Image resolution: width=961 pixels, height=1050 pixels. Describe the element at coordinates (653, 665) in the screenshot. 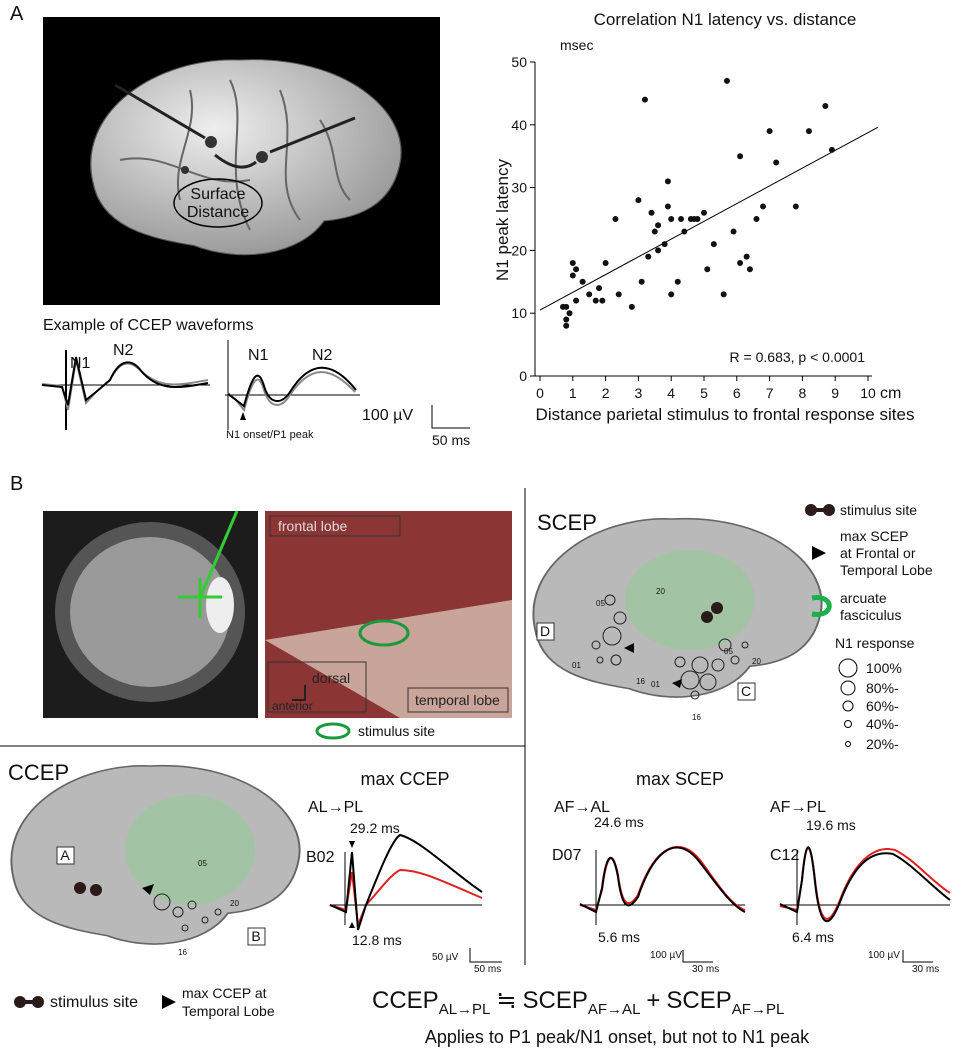

I see `max-markers` at that location.